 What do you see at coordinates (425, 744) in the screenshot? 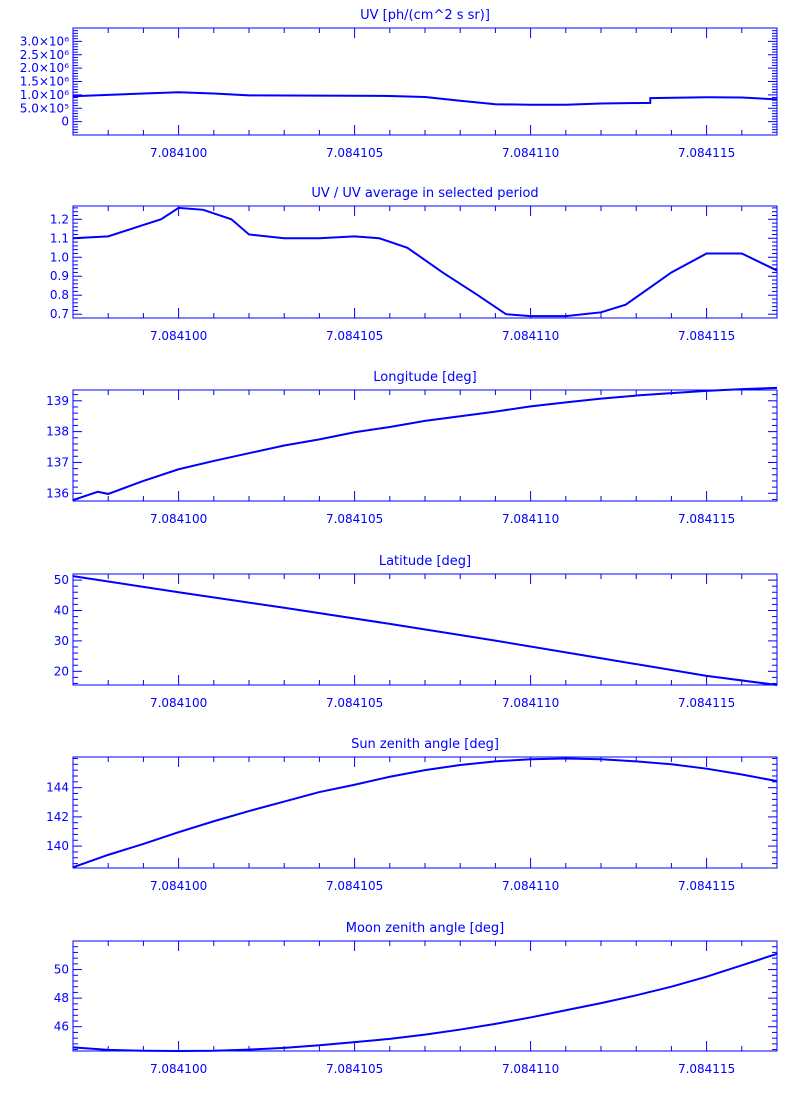
I see `panel-title: Sun zenith angle [deg]` at bounding box center [425, 744].